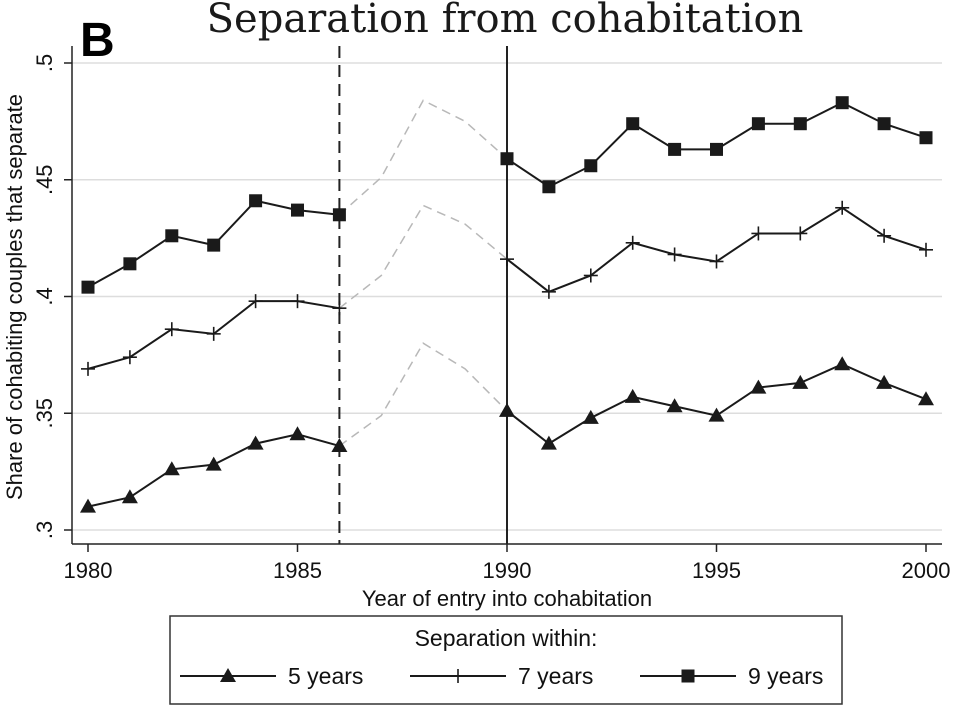 The width and height of the screenshot is (975, 712). What do you see at coordinates (507, 570) in the screenshot?
I see `x-tick-label: 1990` at bounding box center [507, 570].